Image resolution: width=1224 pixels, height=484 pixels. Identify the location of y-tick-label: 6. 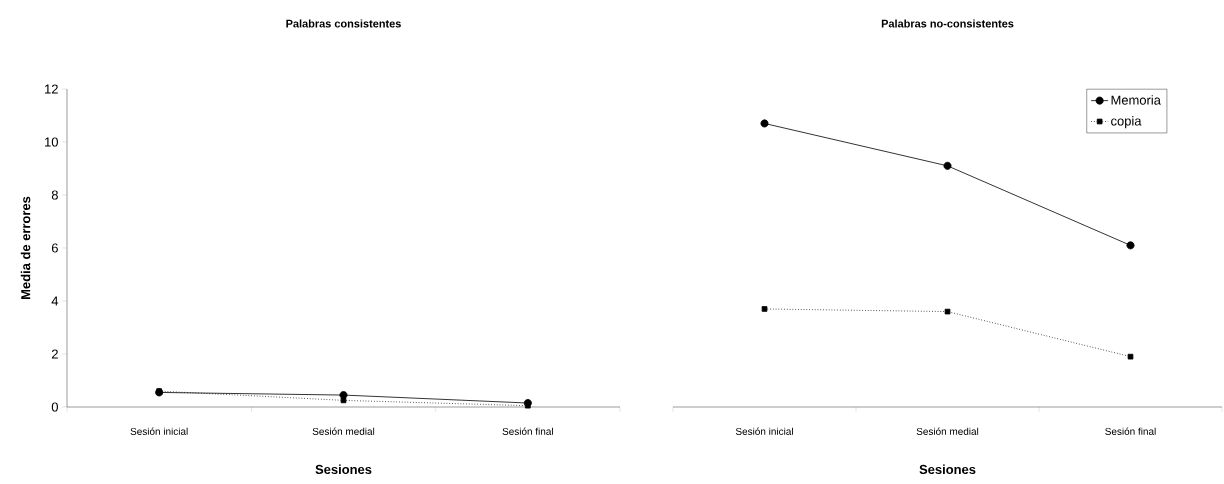
(54, 248).